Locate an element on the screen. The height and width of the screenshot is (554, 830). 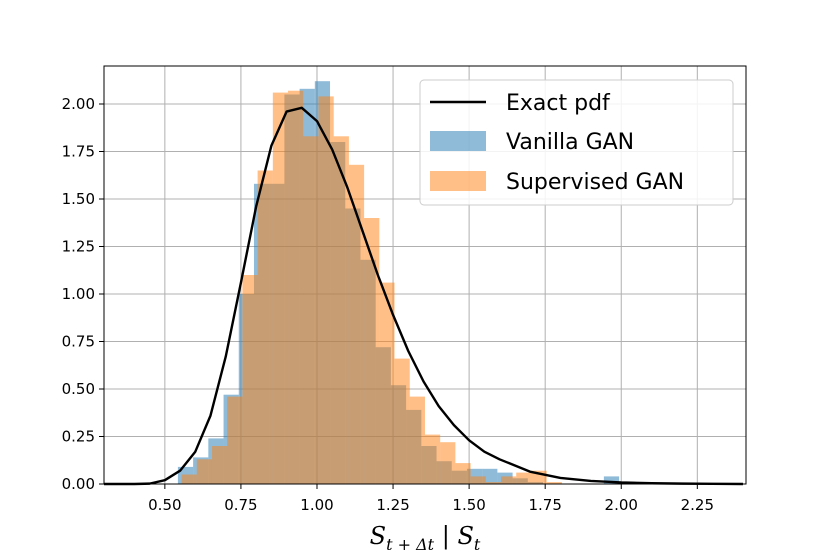
x-axis-label-s2: S is located at coordinates (465, 536).